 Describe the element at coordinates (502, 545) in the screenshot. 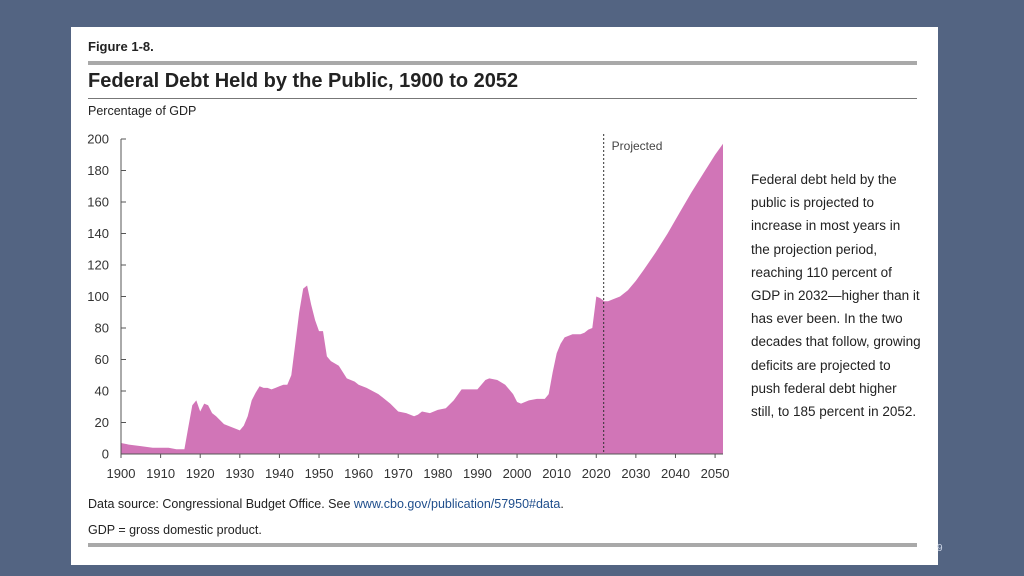

I see `bottom-rule` at that location.